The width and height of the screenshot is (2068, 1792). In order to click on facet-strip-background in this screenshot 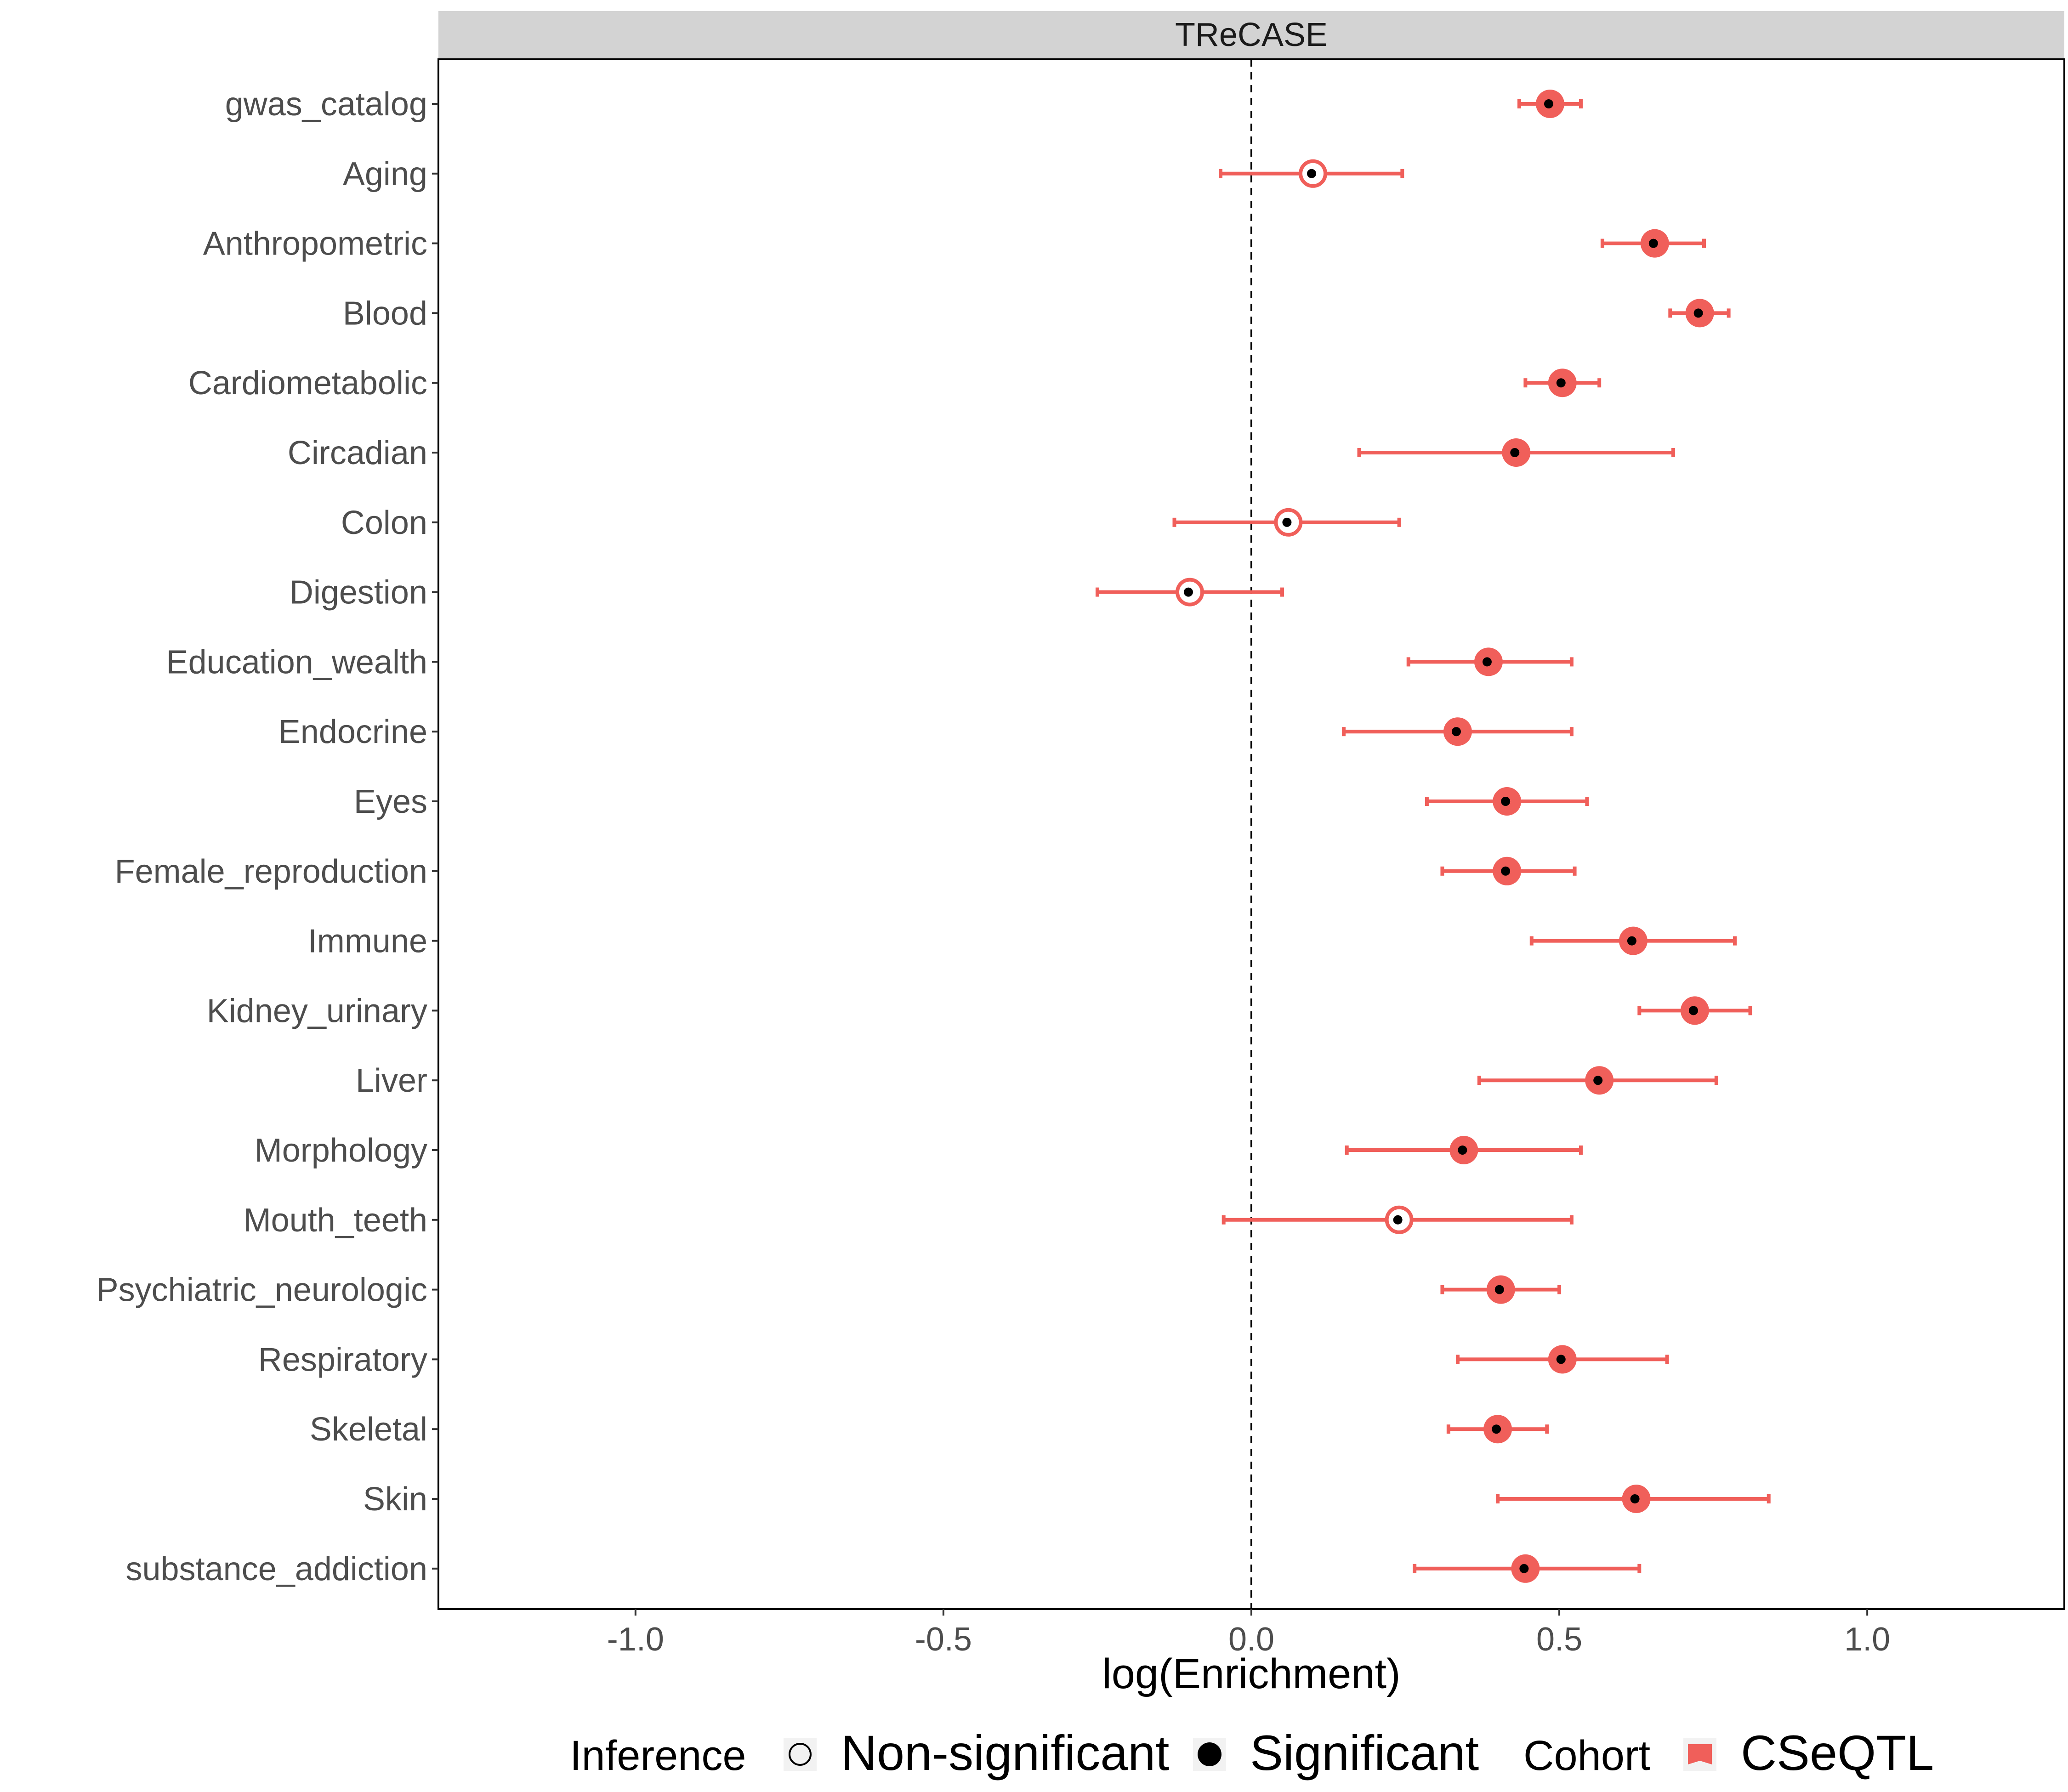, I will do `click(1251, 35)`.